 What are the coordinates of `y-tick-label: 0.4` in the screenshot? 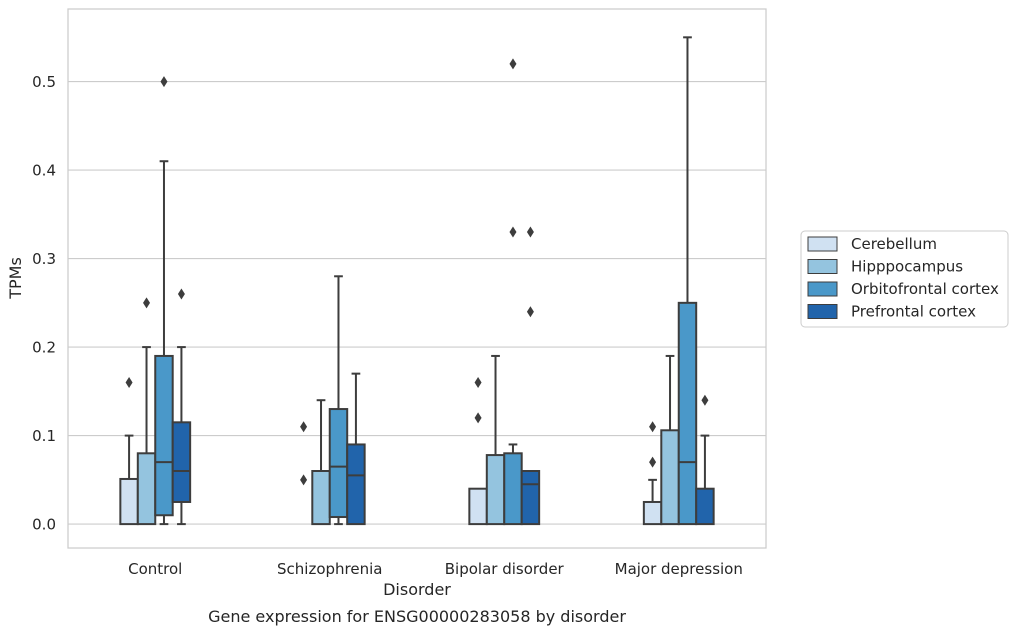 It's located at (44, 171).